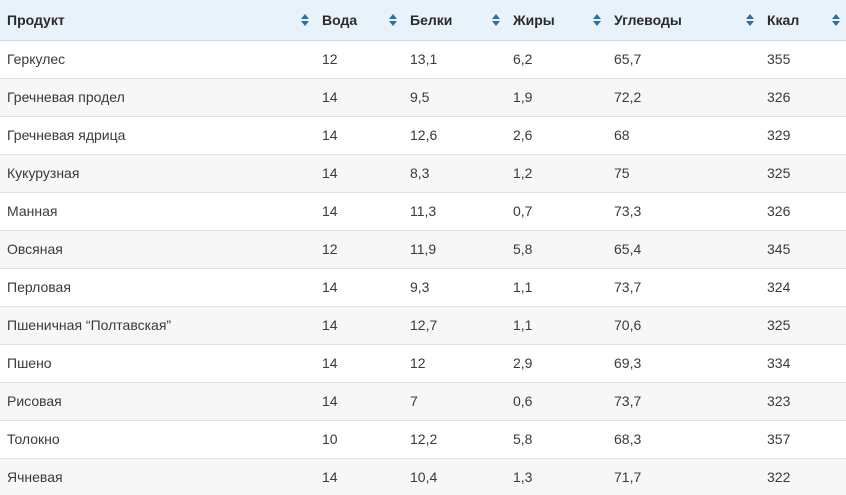 The width and height of the screenshot is (846, 495). I want to click on table-row: Толокно 10 12,2 5,8 68,3 357, so click(423, 439).